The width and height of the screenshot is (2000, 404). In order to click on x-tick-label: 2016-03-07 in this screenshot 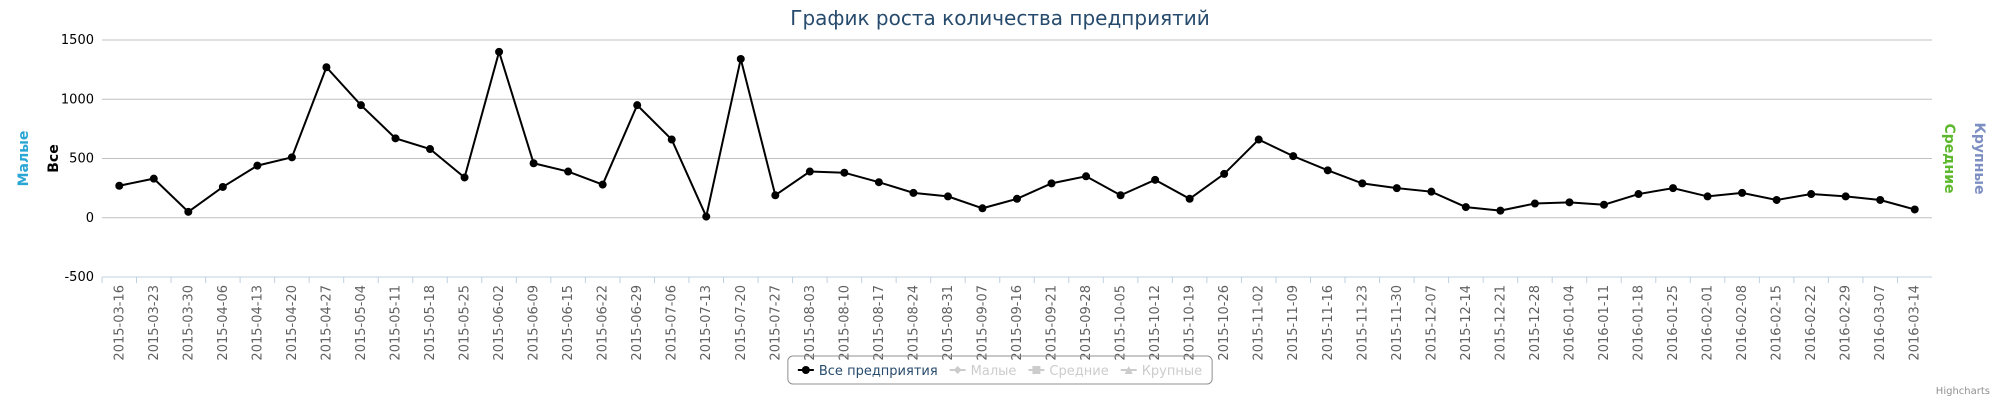, I will do `click(1880, 323)`.